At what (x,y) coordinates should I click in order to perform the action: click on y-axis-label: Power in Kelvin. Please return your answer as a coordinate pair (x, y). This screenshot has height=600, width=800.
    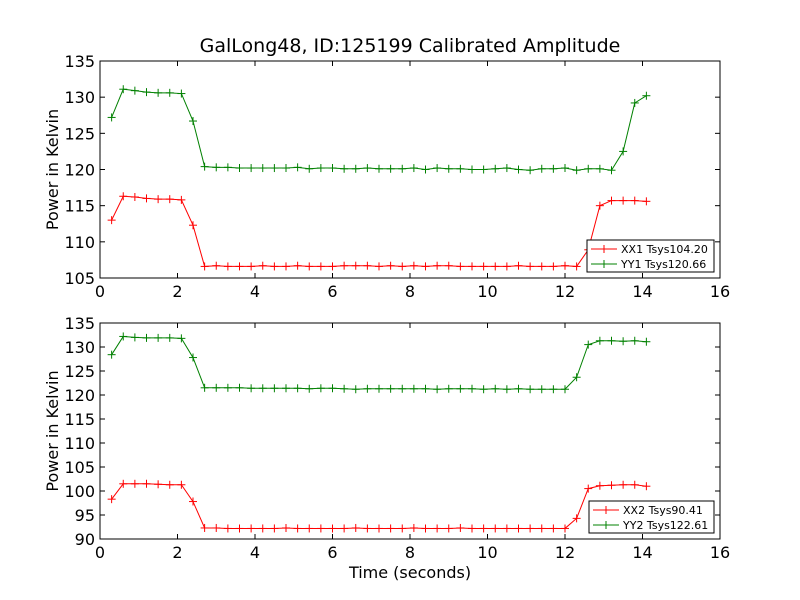
    Looking at the image, I should click on (52, 430).